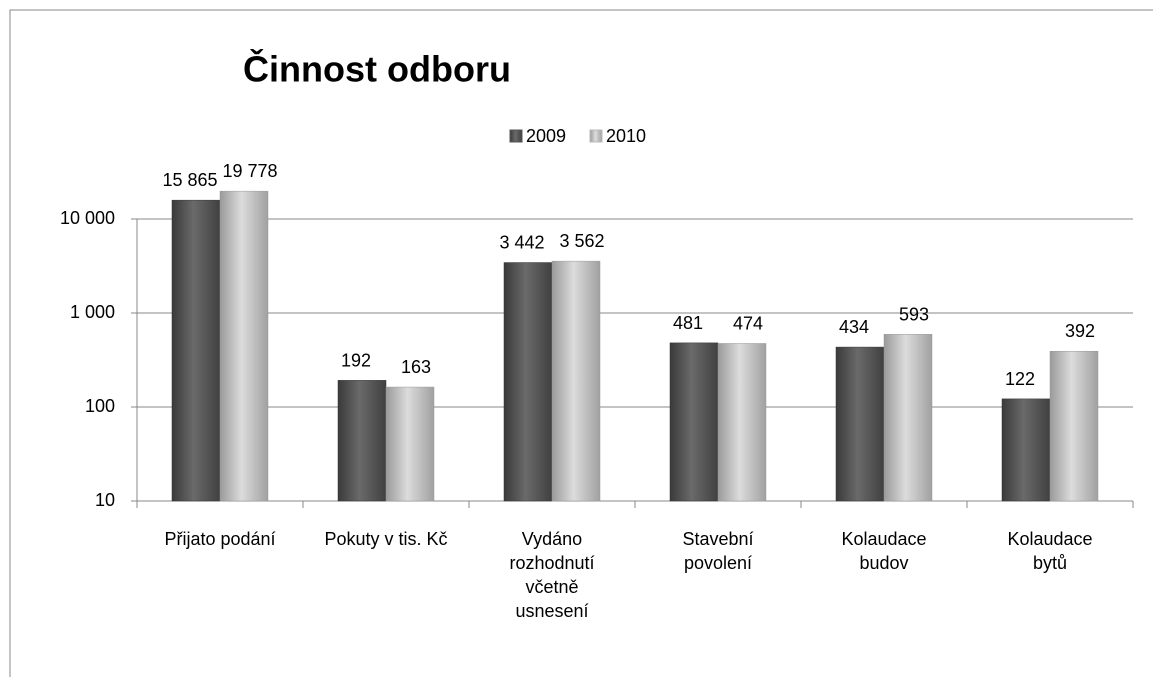  What do you see at coordinates (87, 218) in the screenshot?
I see `y-tick-label: 10 000` at bounding box center [87, 218].